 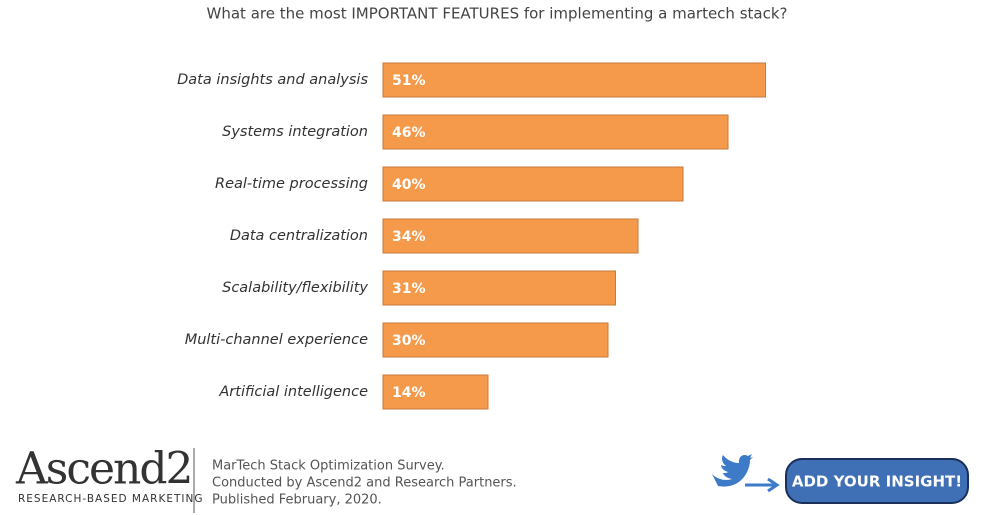 I want to click on value-label: 46%, so click(x=409, y=133).